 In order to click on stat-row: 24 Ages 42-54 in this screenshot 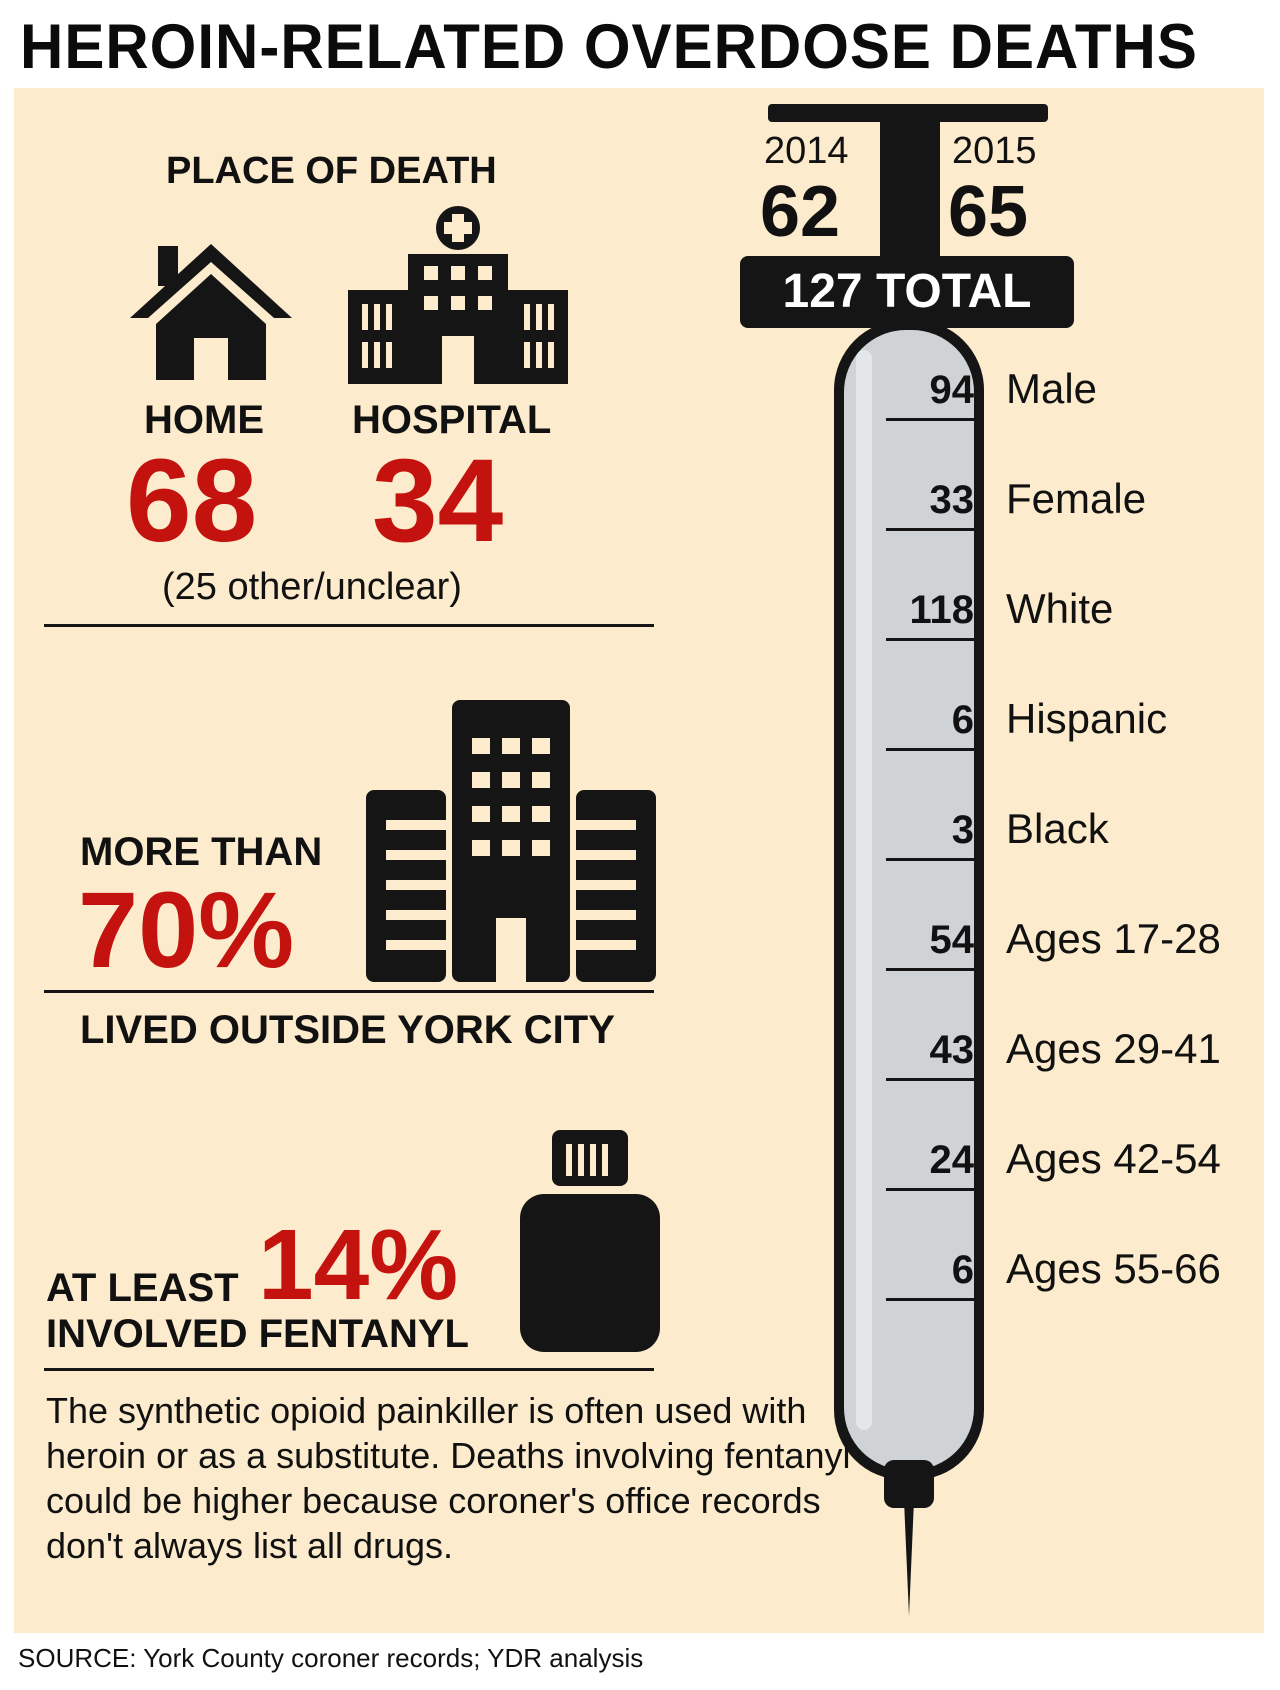, I will do `click(1070, 1165)`.